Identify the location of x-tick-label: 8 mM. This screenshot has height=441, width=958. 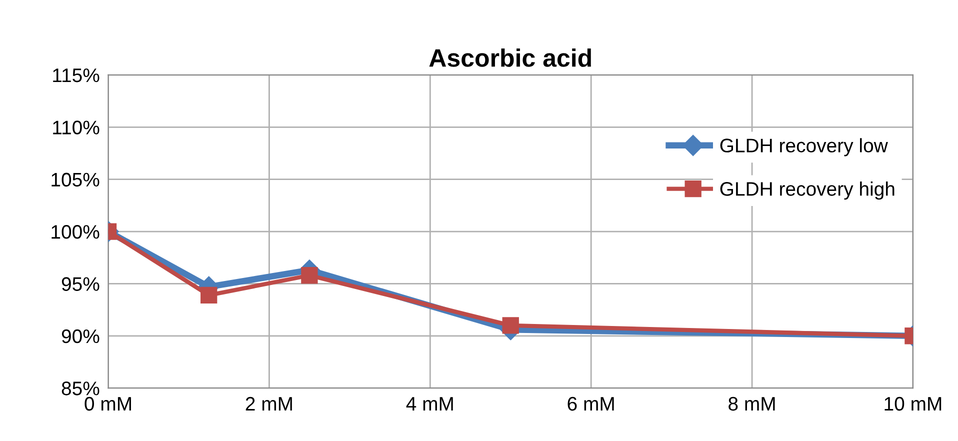
(751, 403).